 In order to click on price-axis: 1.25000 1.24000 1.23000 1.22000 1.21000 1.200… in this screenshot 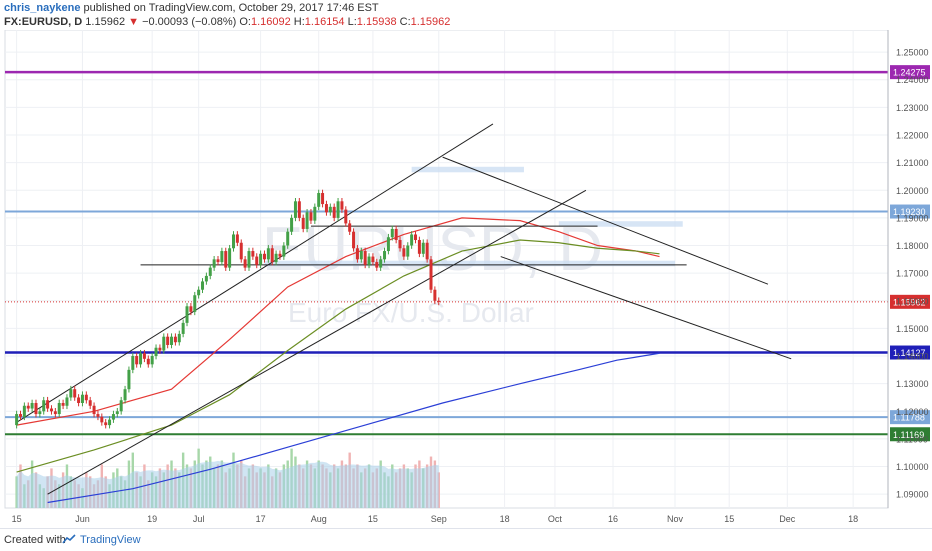, I will do `click(908, 269)`.